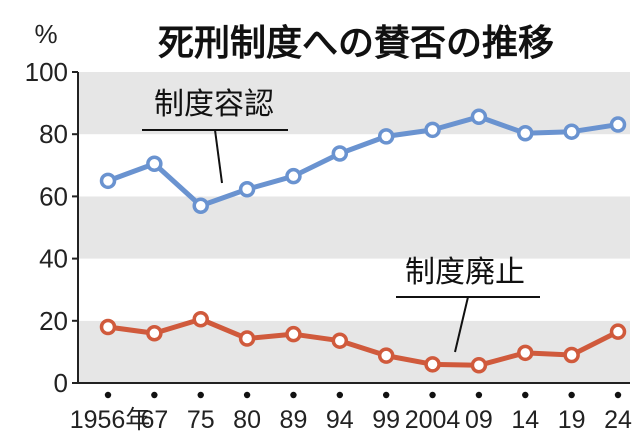  What do you see at coordinates (525, 420) in the screenshot?
I see `x-tick-label: 14` at bounding box center [525, 420].